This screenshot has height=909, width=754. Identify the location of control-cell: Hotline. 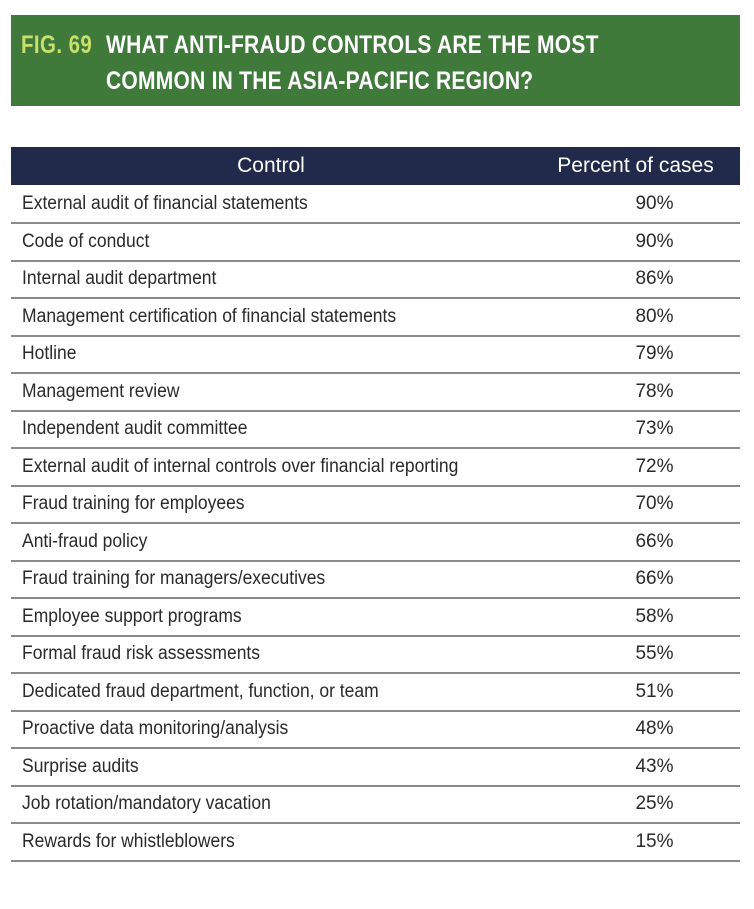
(49, 354).